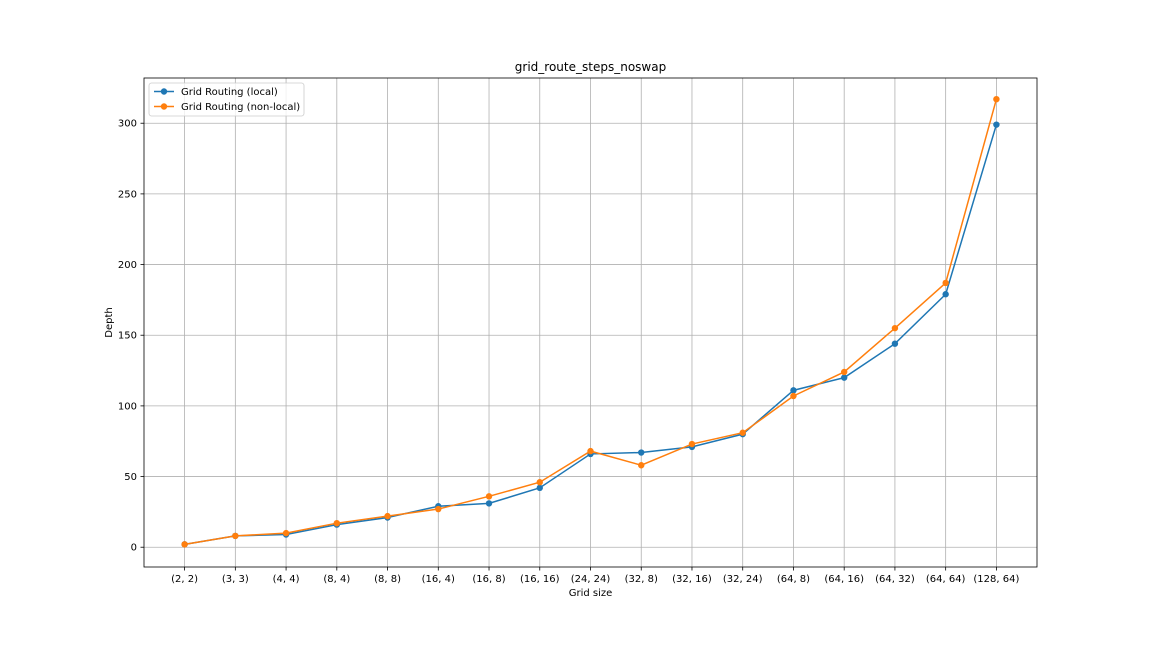 The width and height of the screenshot is (1152, 648). Describe the element at coordinates (590, 67) in the screenshot. I see `chart-title: grid_route_steps_noswap` at that location.